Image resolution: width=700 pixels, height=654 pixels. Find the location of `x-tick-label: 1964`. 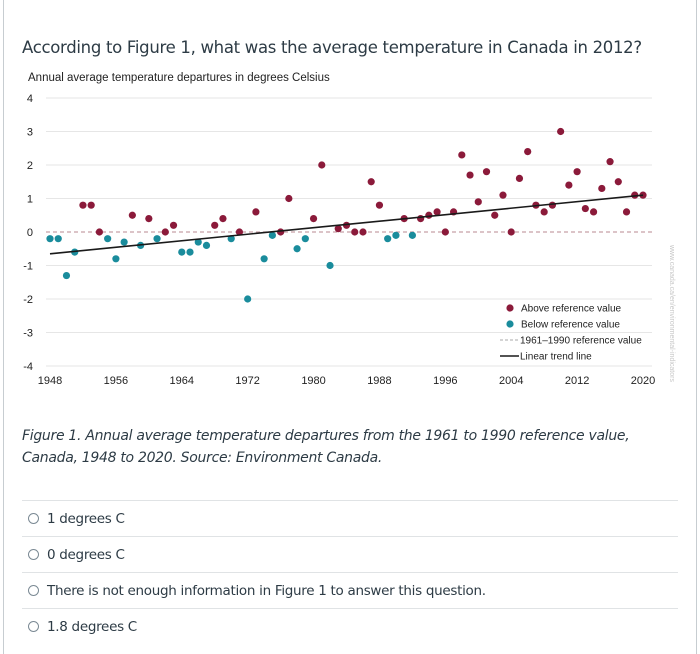

x-tick-label: 1964 is located at coordinates (182, 381).